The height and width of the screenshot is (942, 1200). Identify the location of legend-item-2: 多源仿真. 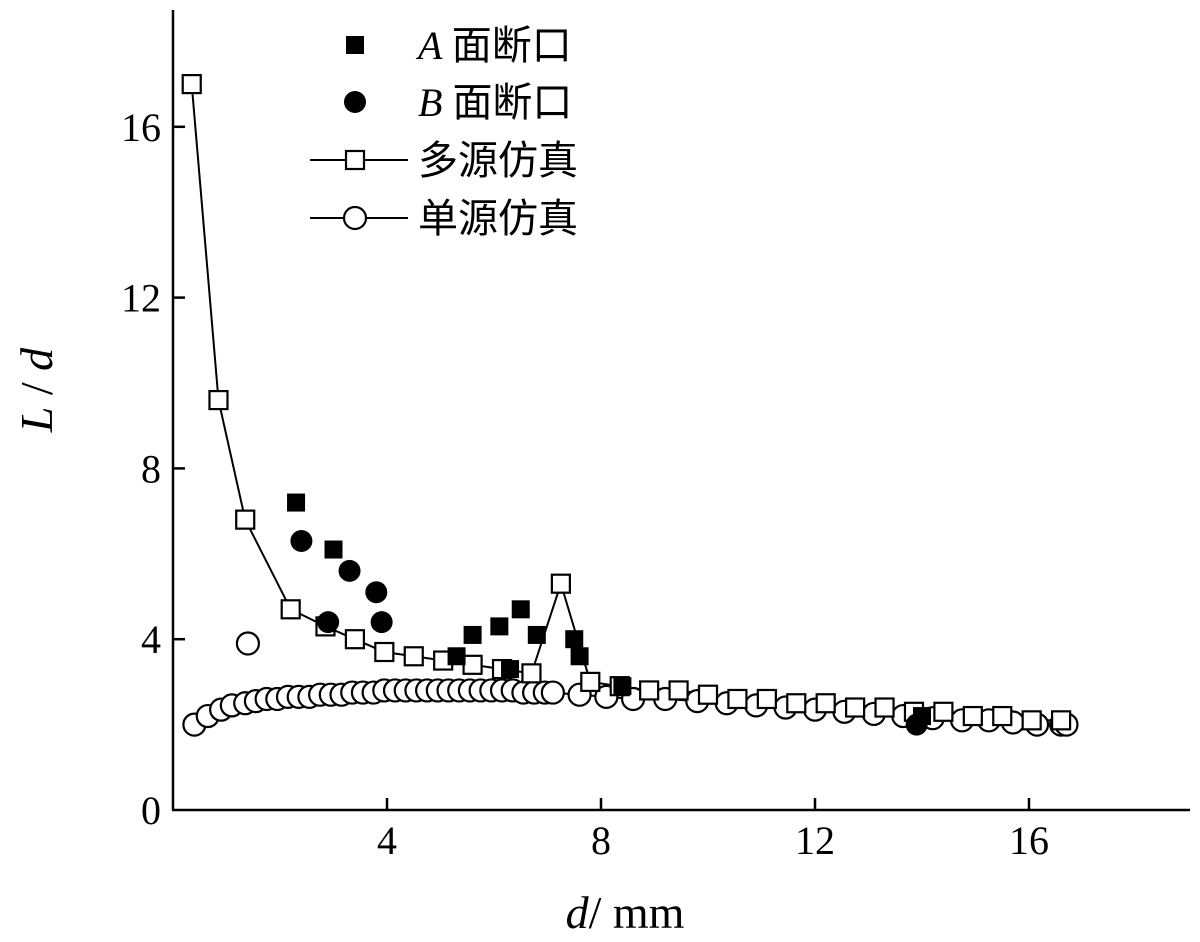
(444, 161).